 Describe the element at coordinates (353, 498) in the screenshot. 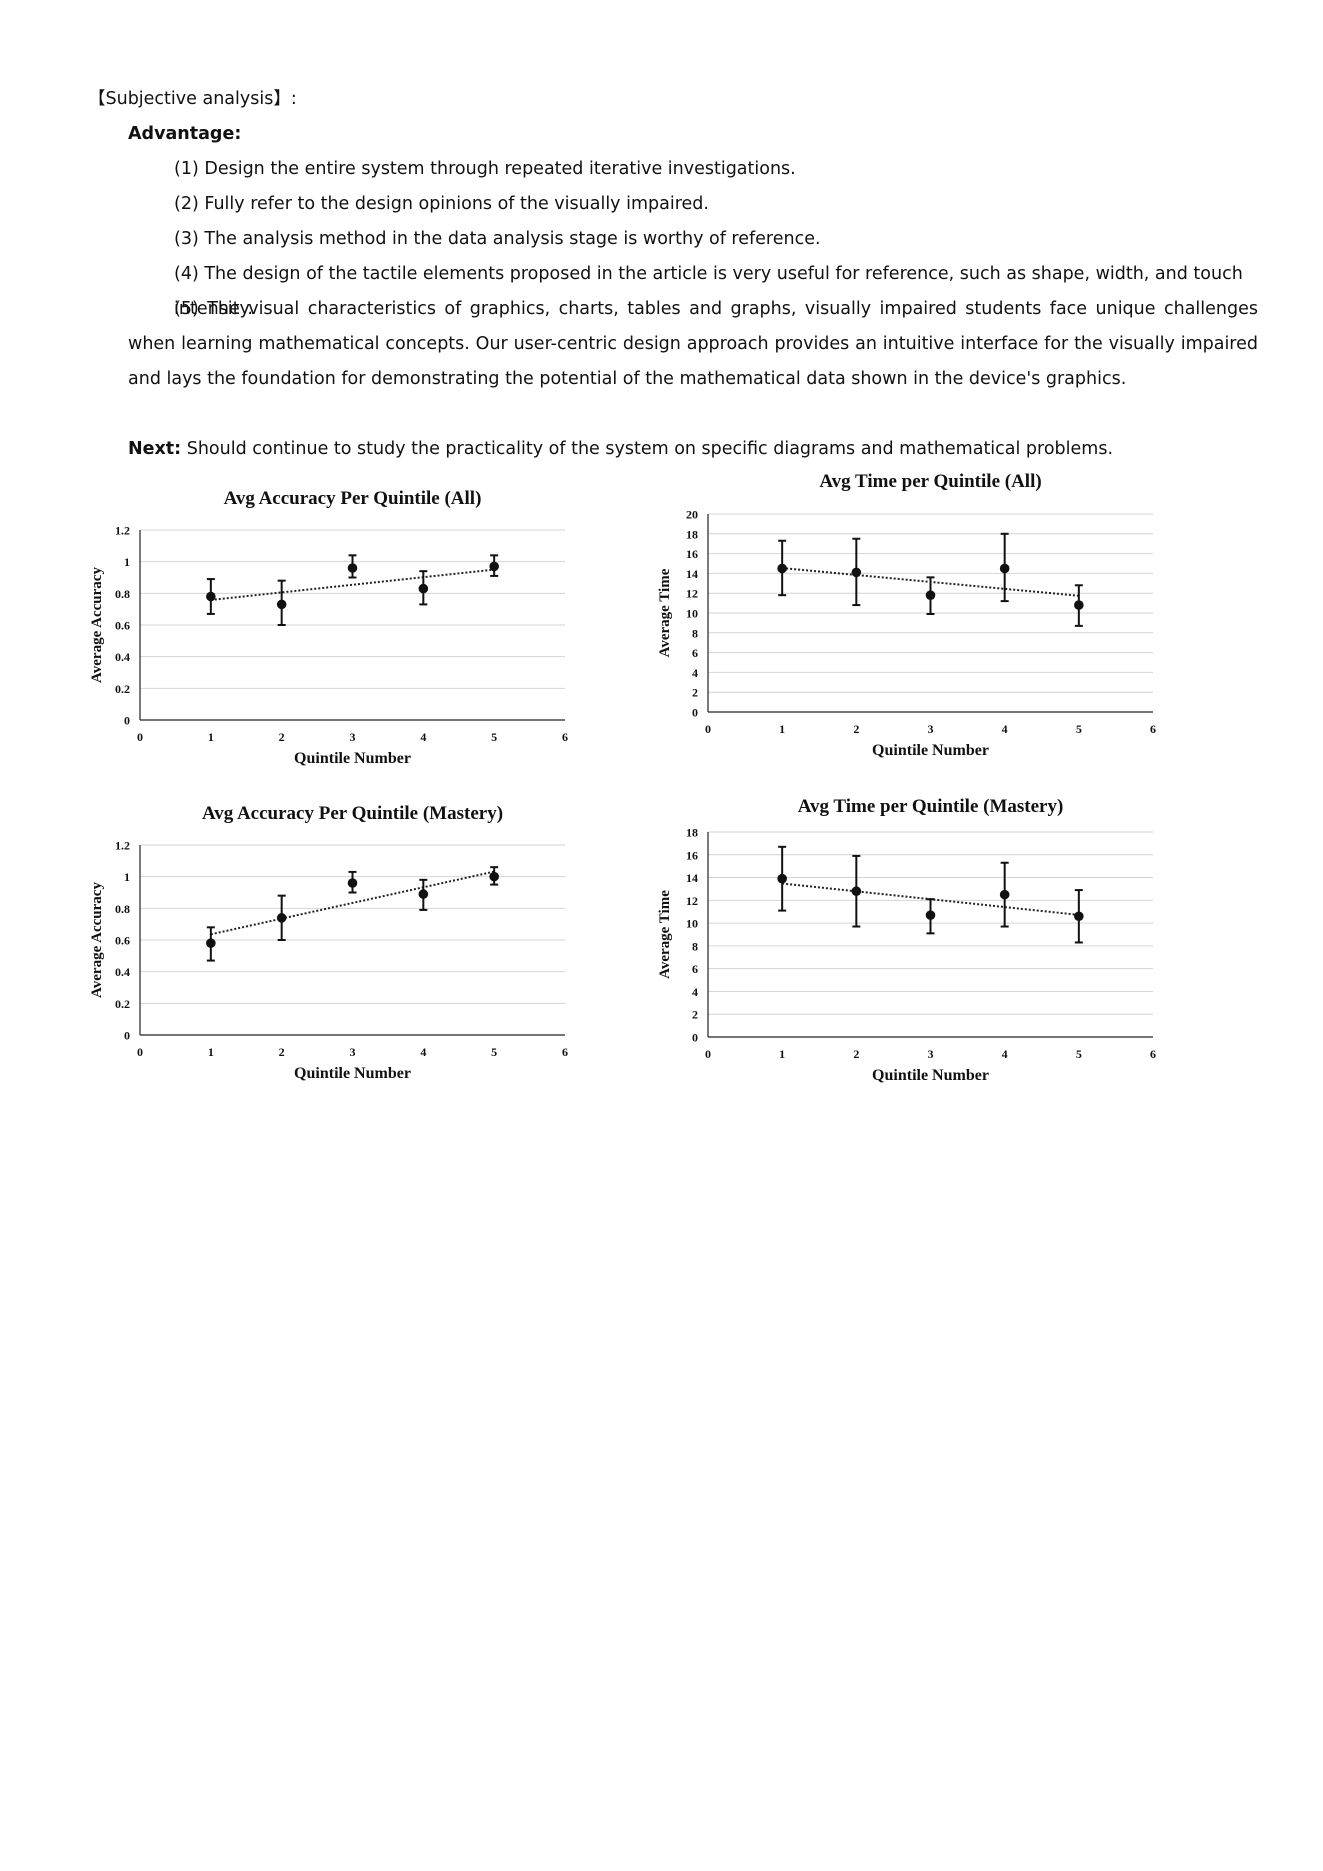

I see `chart-title: Avg Accuracy Per Quintile (All)` at that location.